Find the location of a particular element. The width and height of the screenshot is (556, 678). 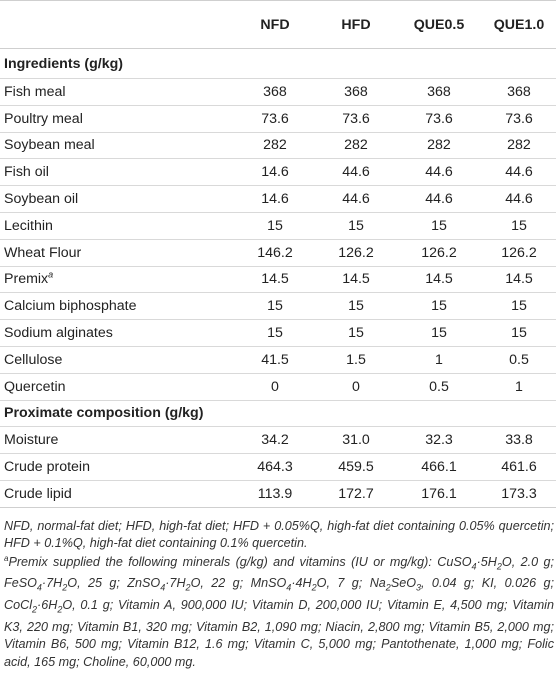

table-row: Premixa 14.5 14.5 14.5 14.5 is located at coordinates (278, 280).